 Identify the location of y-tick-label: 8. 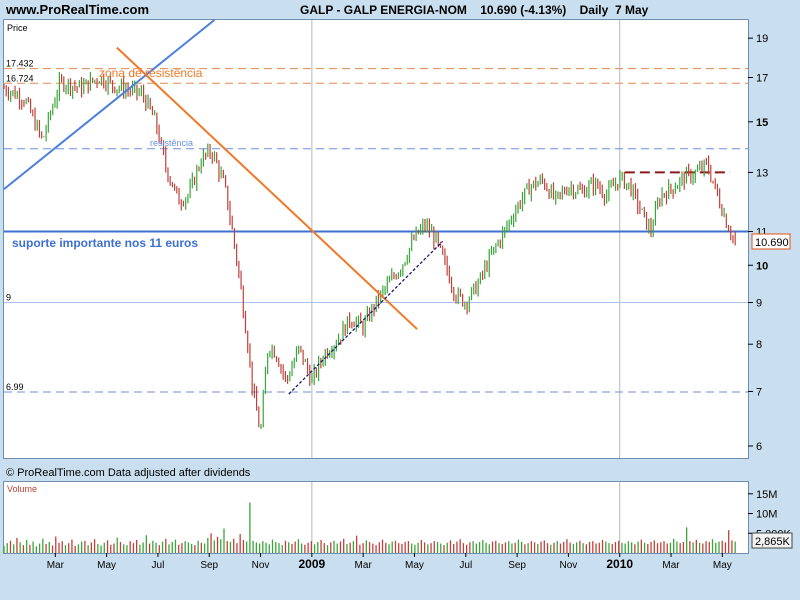
(759, 345).